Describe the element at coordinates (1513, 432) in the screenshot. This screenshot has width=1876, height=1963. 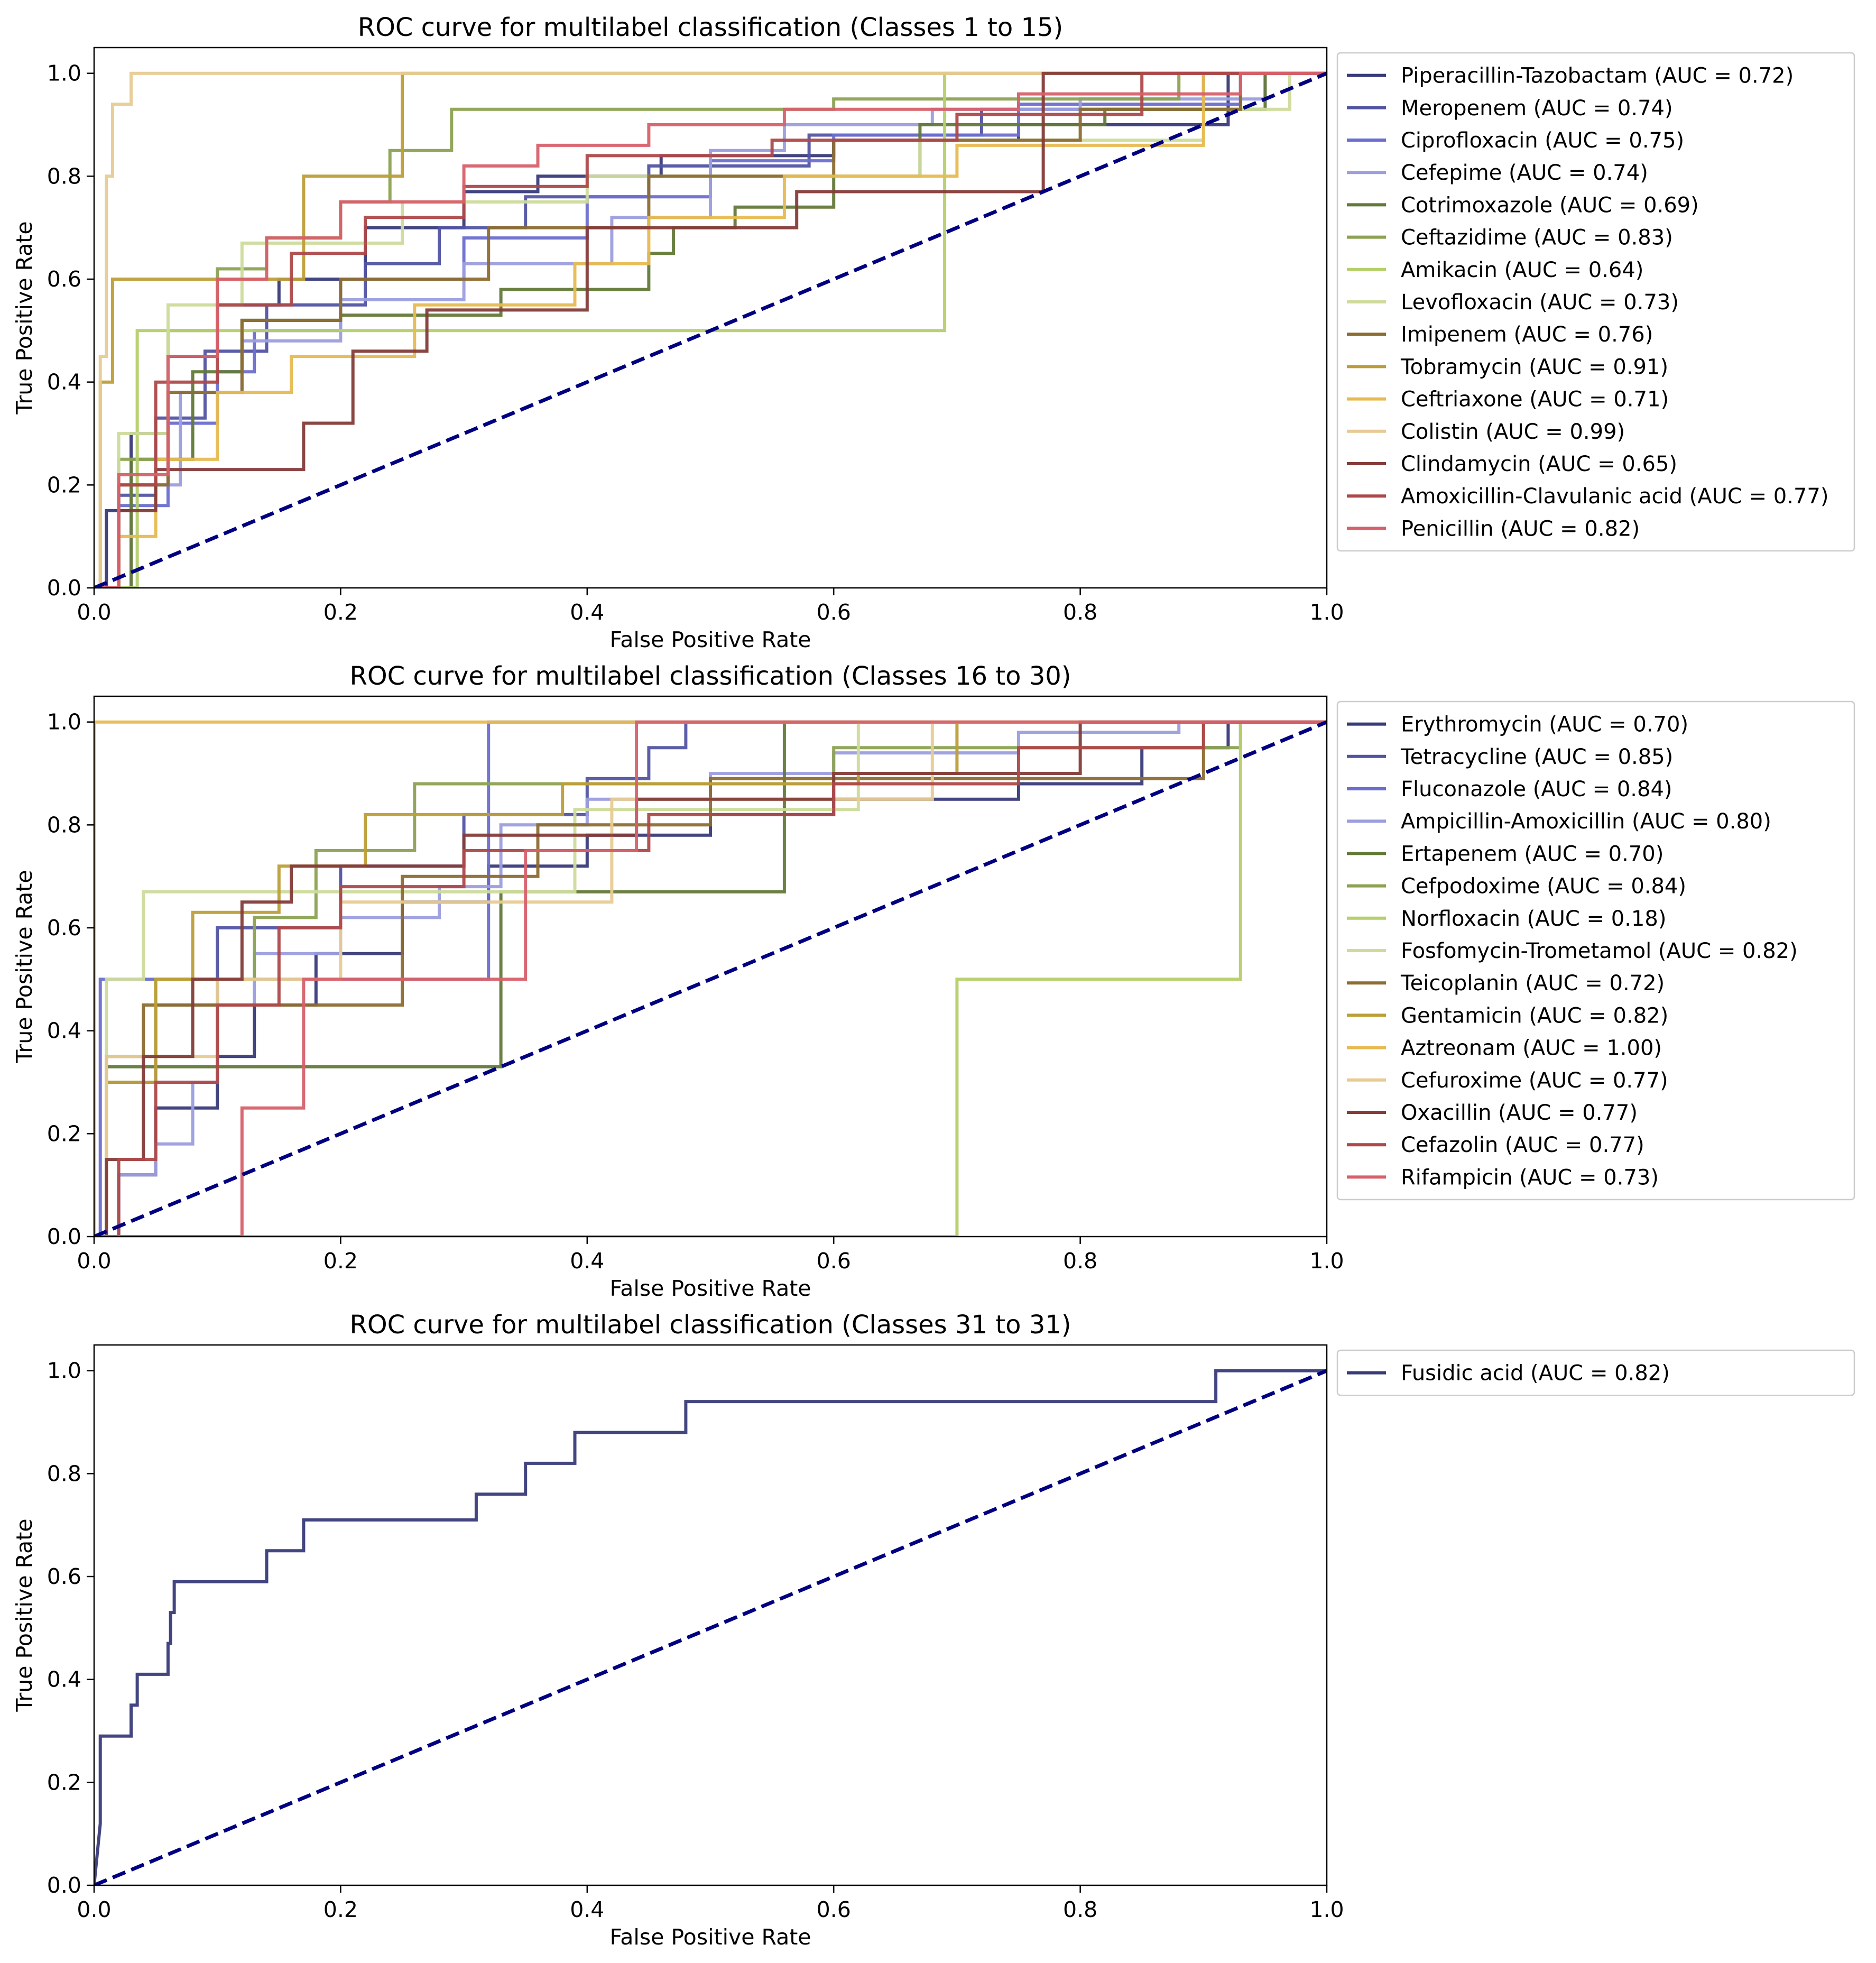
I see `legend-label: Colistin (AUC = 0.99)` at that location.